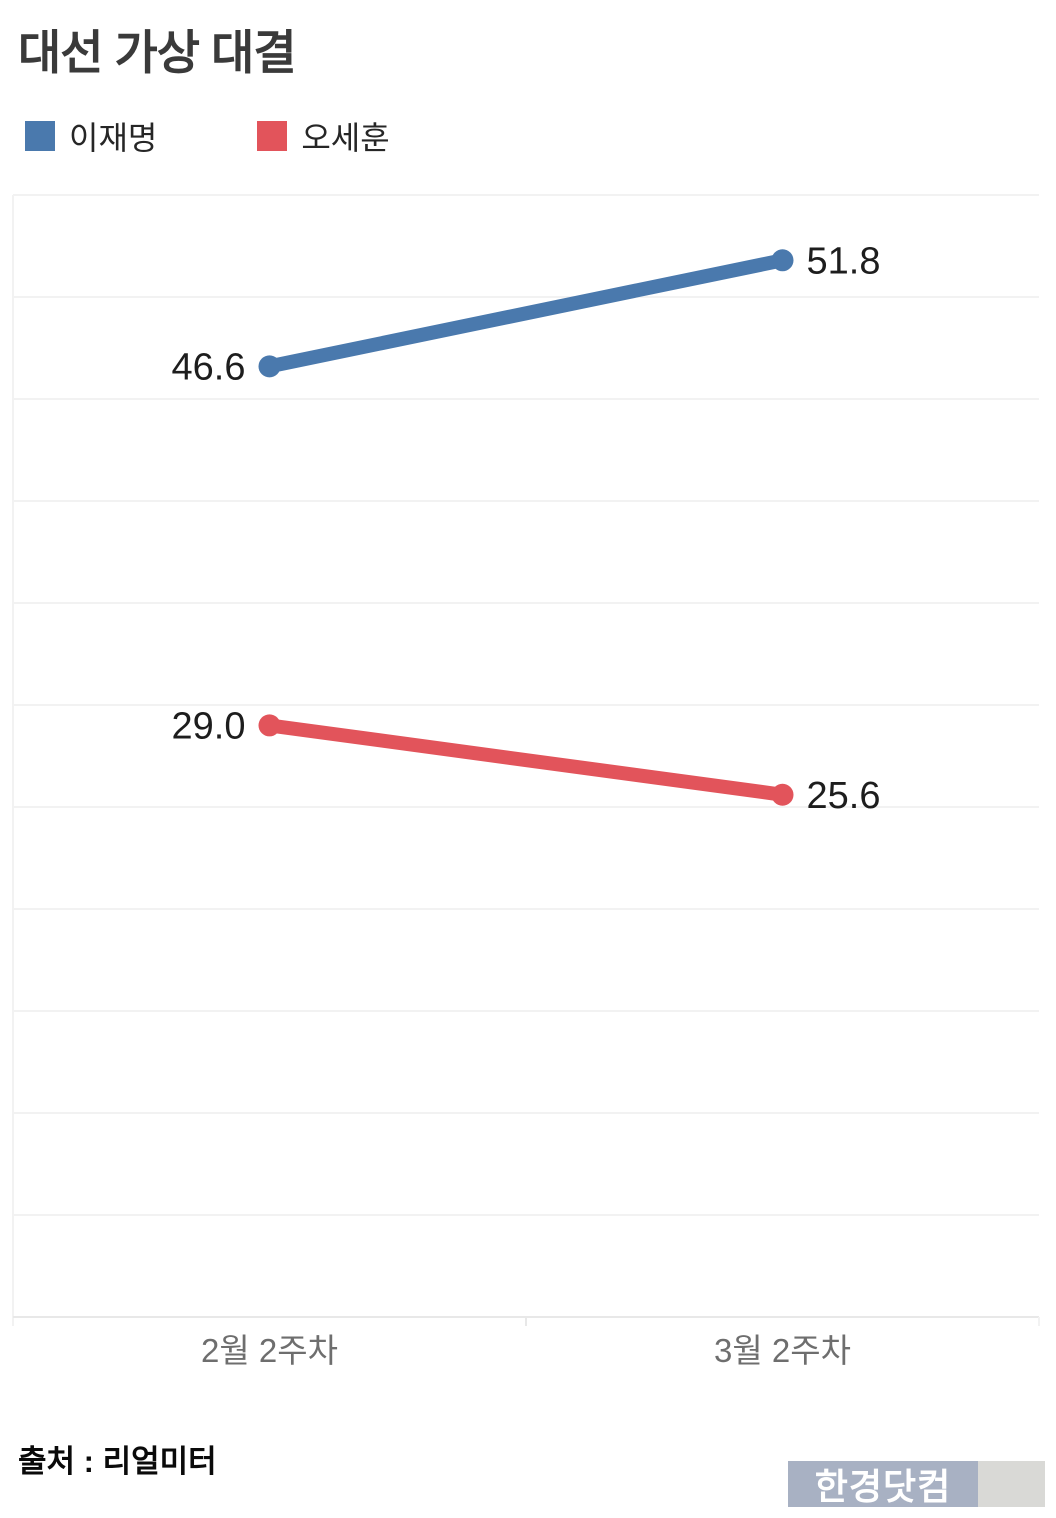 Image resolution: width=1056 pixels, height=1518 pixels. What do you see at coordinates (269, 1350) in the screenshot?
I see `x-axis-label: 2월 2주차` at bounding box center [269, 1350].